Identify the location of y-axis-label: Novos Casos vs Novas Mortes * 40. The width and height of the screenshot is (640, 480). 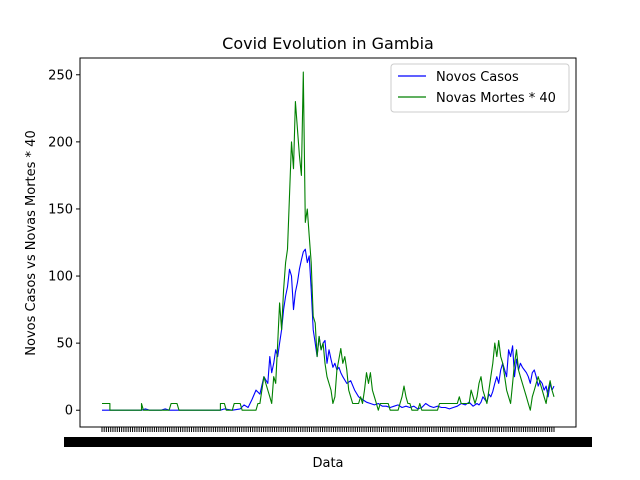
(31, 242).